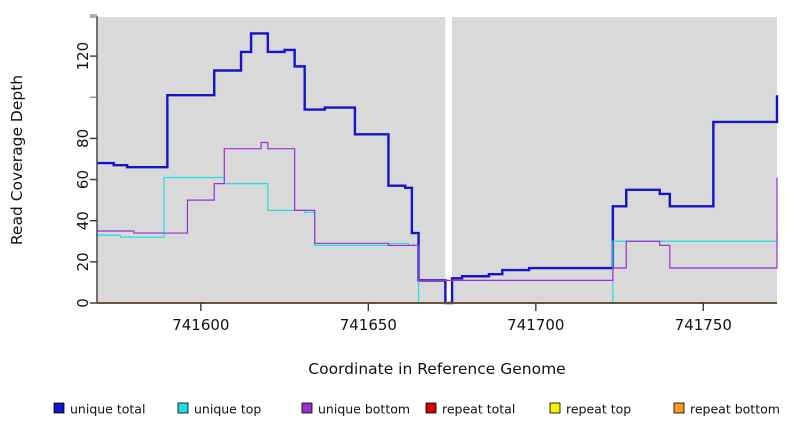 The height and width of the screenshot is (432, 792). Describe the element at coordinates (364, 409) in the screenshot. I see `legend-label-unique-bottom: unique bottom` at that location.